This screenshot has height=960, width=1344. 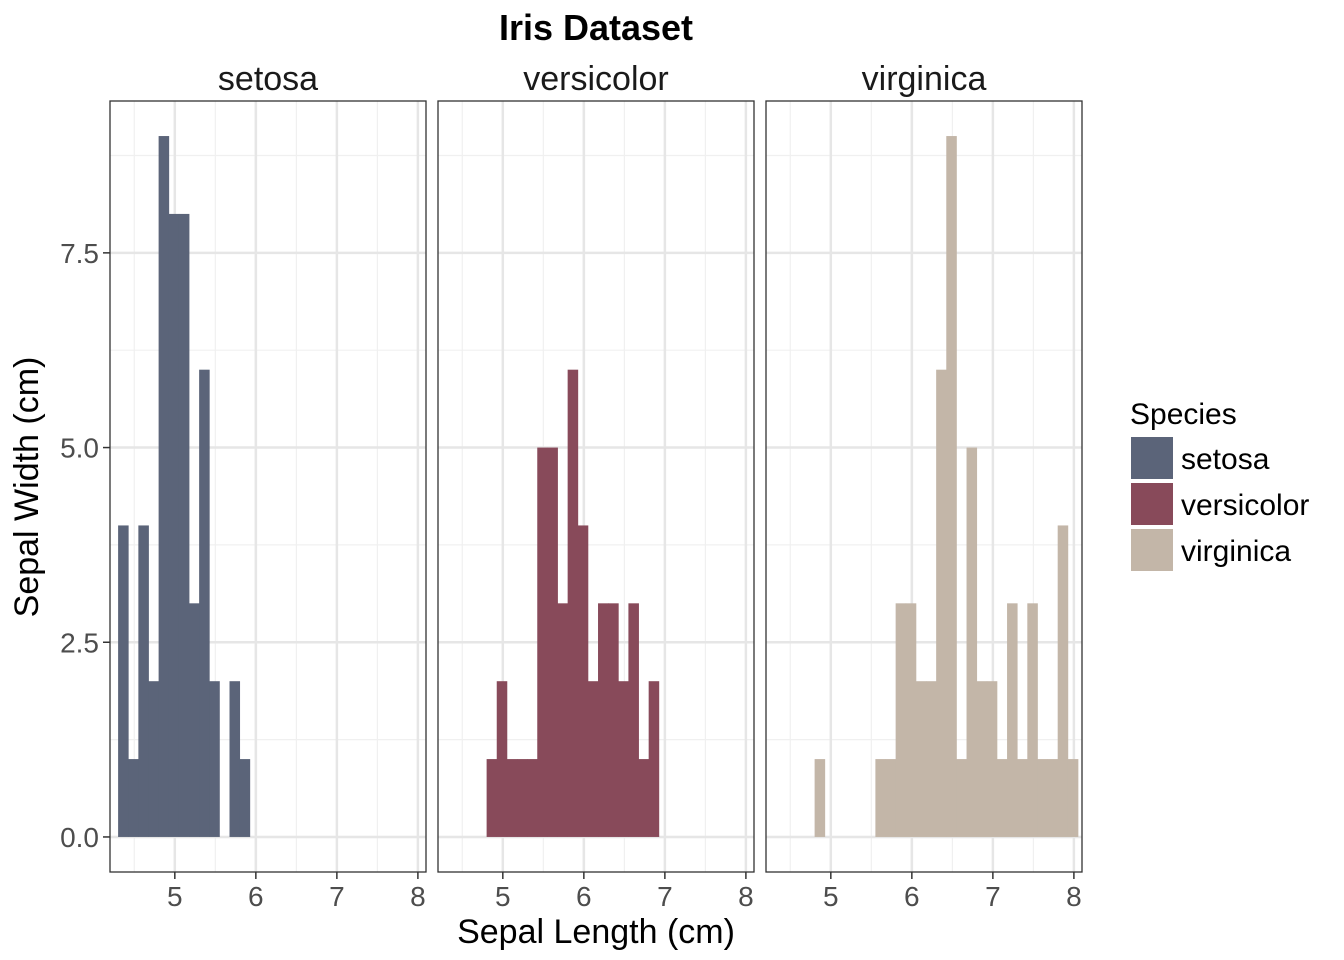 What do you see at coordinates (1225, 459) in the screenshot?
I see `legend-label-setosa: setosa` at bounding box center [1225, 459].